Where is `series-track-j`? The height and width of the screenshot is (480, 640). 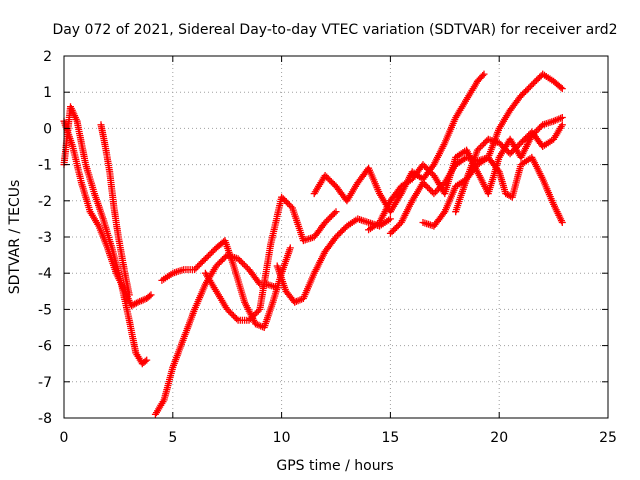
series-track-j is located at coordinates (492, 150).